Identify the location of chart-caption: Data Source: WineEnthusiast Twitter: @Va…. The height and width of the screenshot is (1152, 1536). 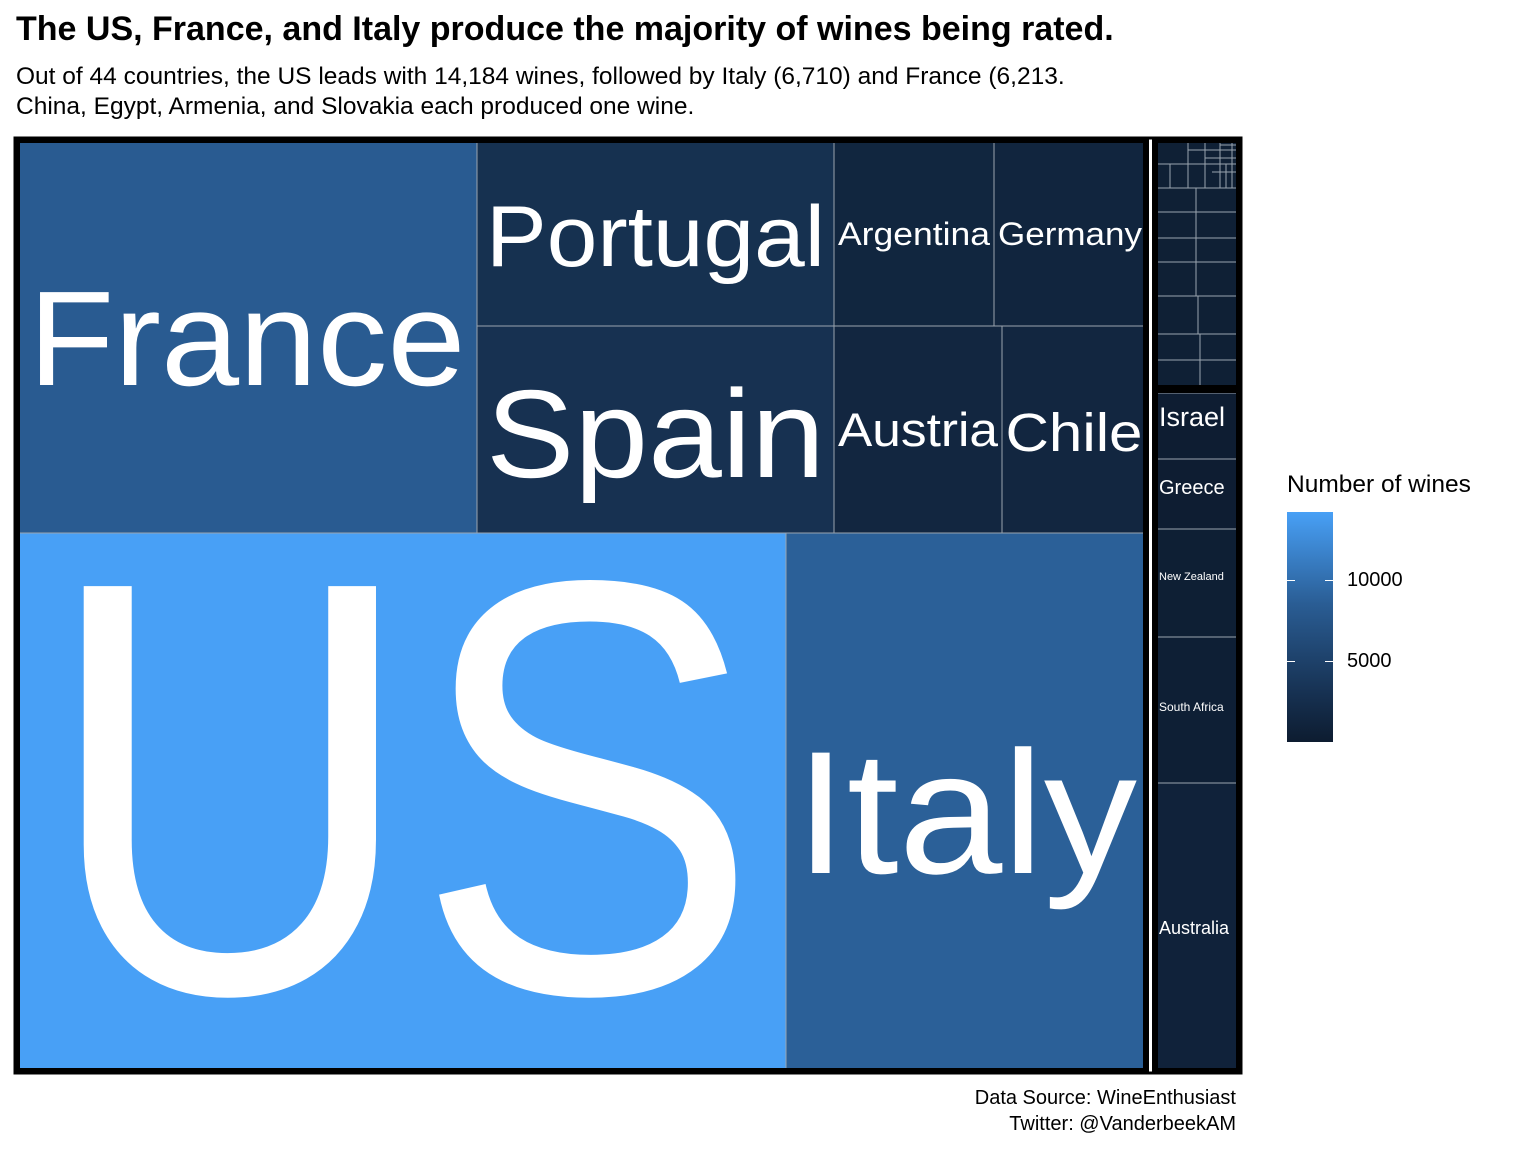
(1105, 1111).